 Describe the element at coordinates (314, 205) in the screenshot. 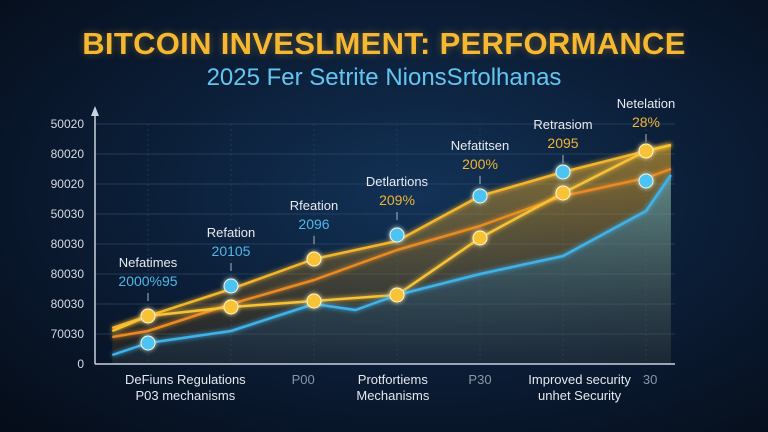

I see `annotation-label: Rfeation` at that location.